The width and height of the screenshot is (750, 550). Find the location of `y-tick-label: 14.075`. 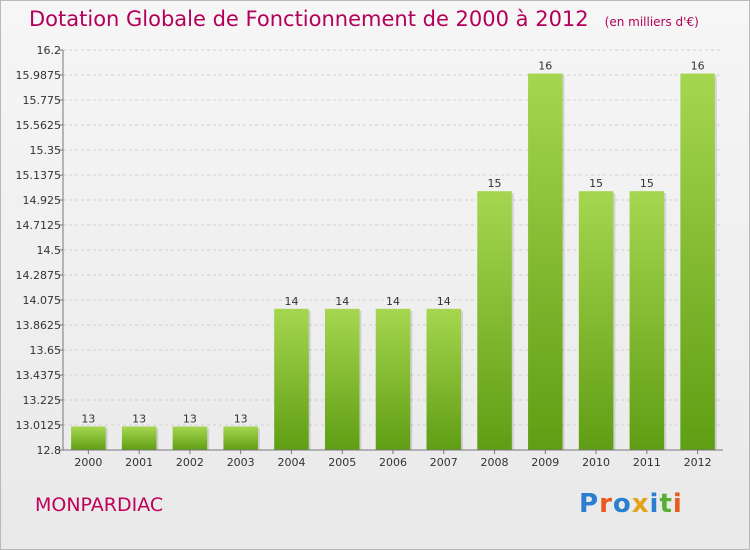

y-tick-label: 14.075 is located at coordinates (42, 300).